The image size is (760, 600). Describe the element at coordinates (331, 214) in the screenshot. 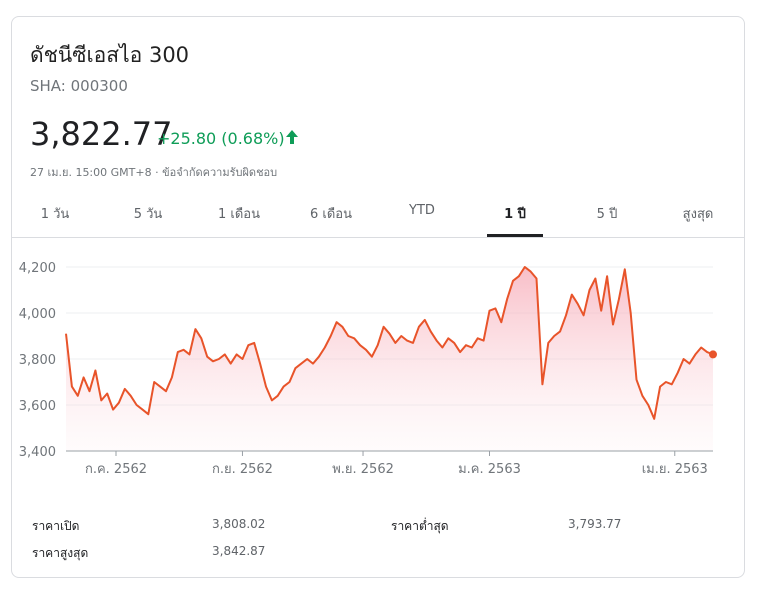

I see `tab-6-month: 6 เดือน` at that location.